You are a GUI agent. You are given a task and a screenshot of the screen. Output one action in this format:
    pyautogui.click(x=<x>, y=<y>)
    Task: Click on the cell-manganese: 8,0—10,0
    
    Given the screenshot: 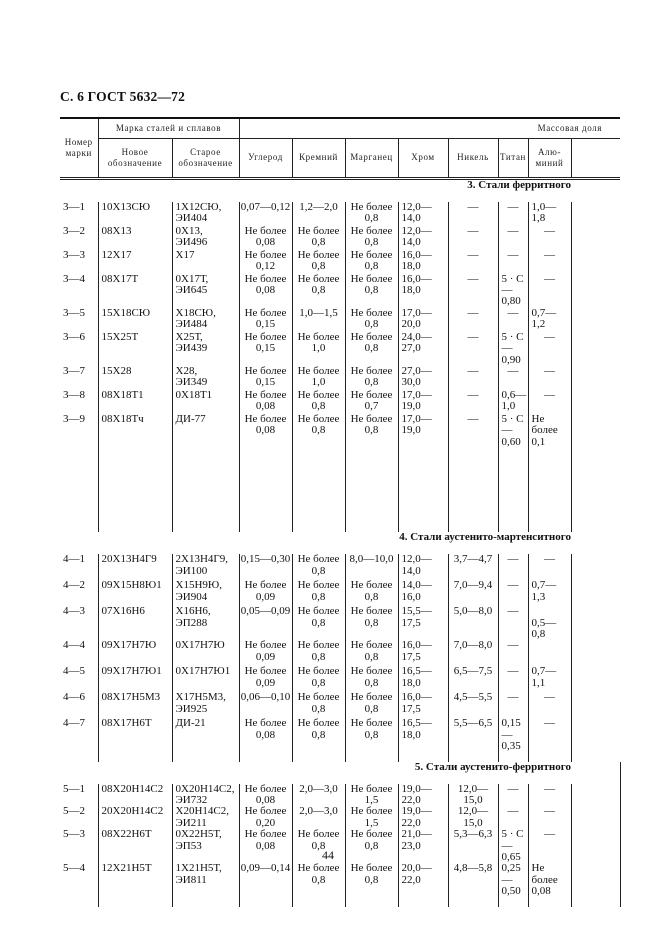 What is the action you would take?
    pyautogui.click(x=371, y=567)
    